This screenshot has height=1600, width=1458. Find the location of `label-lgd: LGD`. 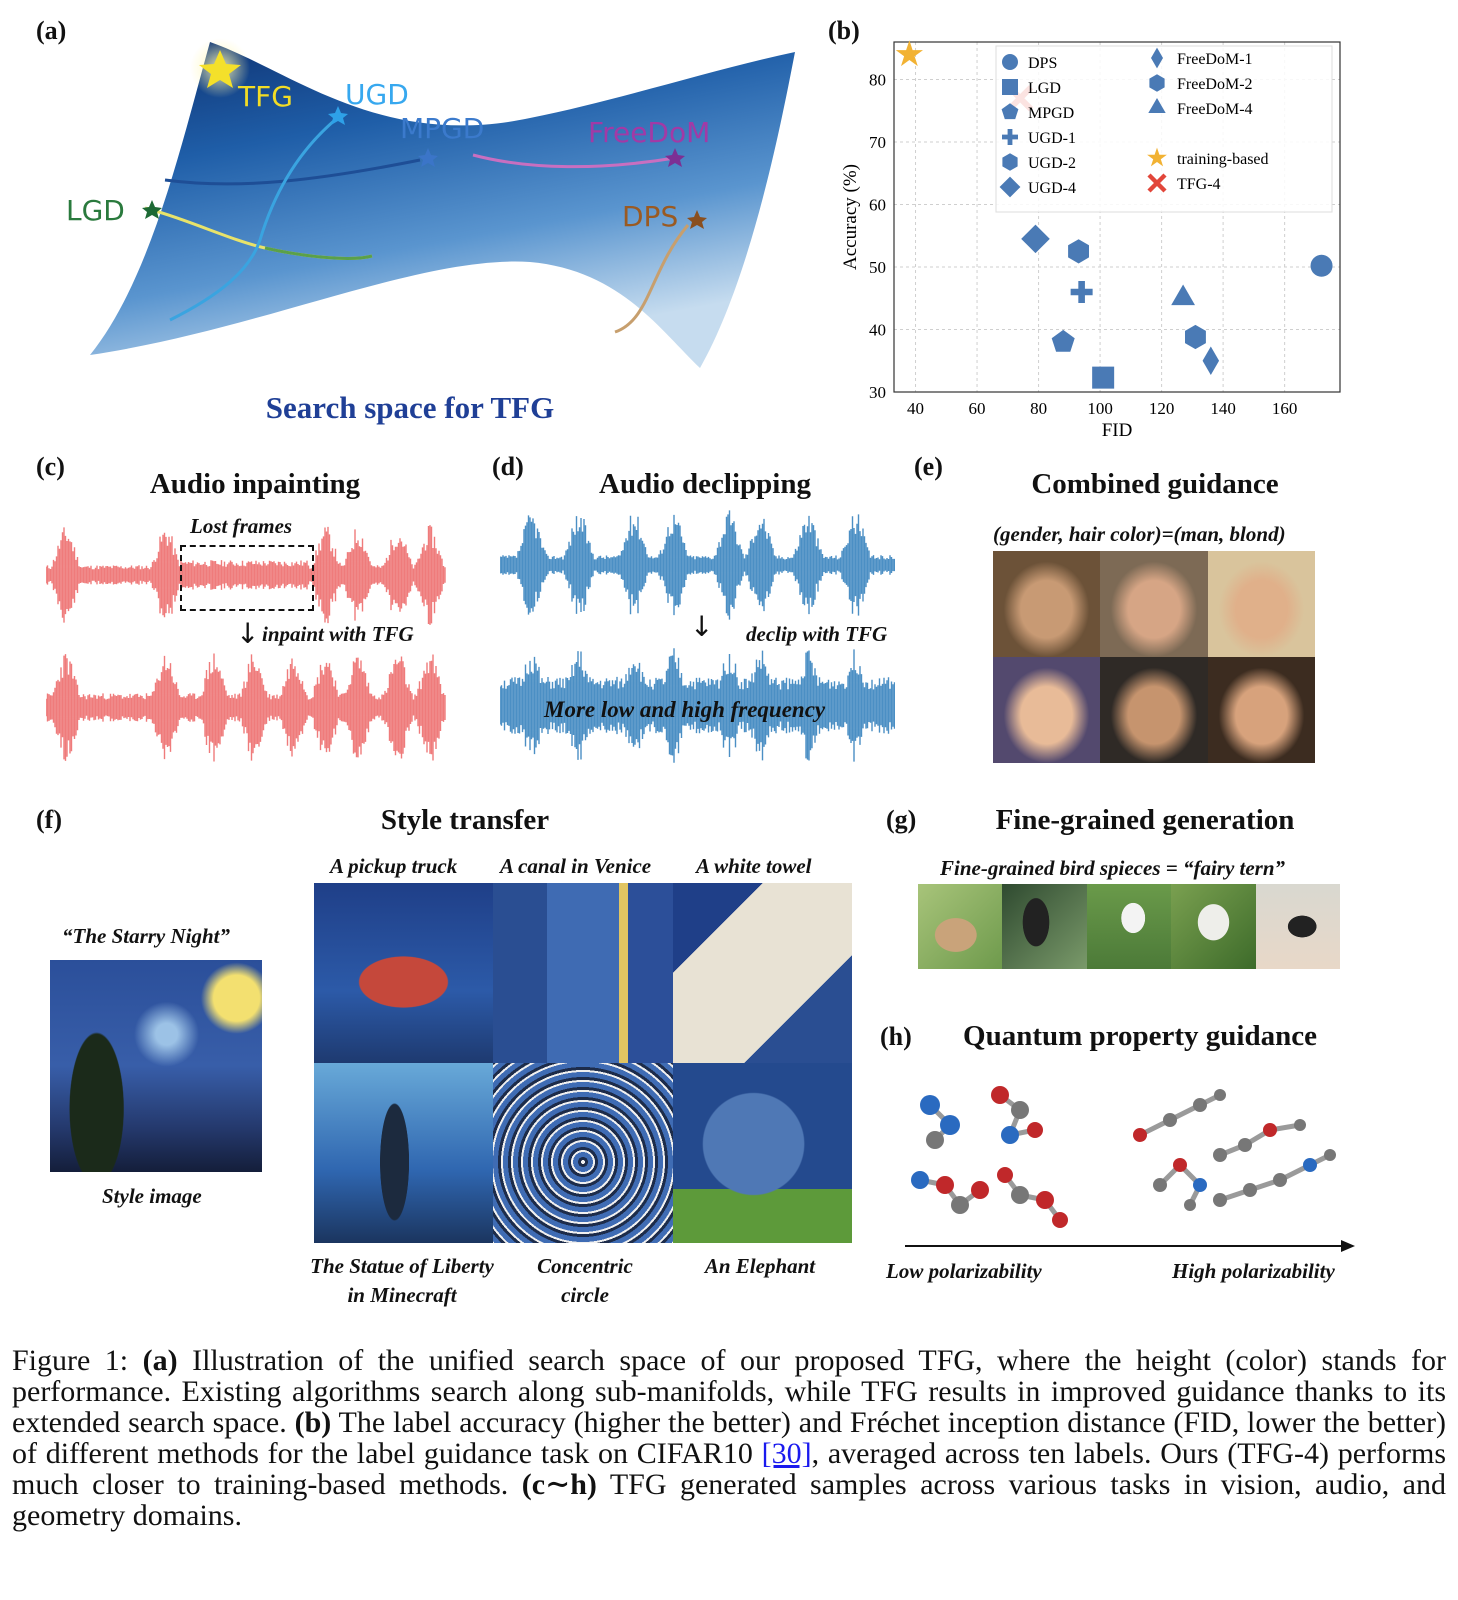

label-lgd: LGD is located at coordinates (95, 210).